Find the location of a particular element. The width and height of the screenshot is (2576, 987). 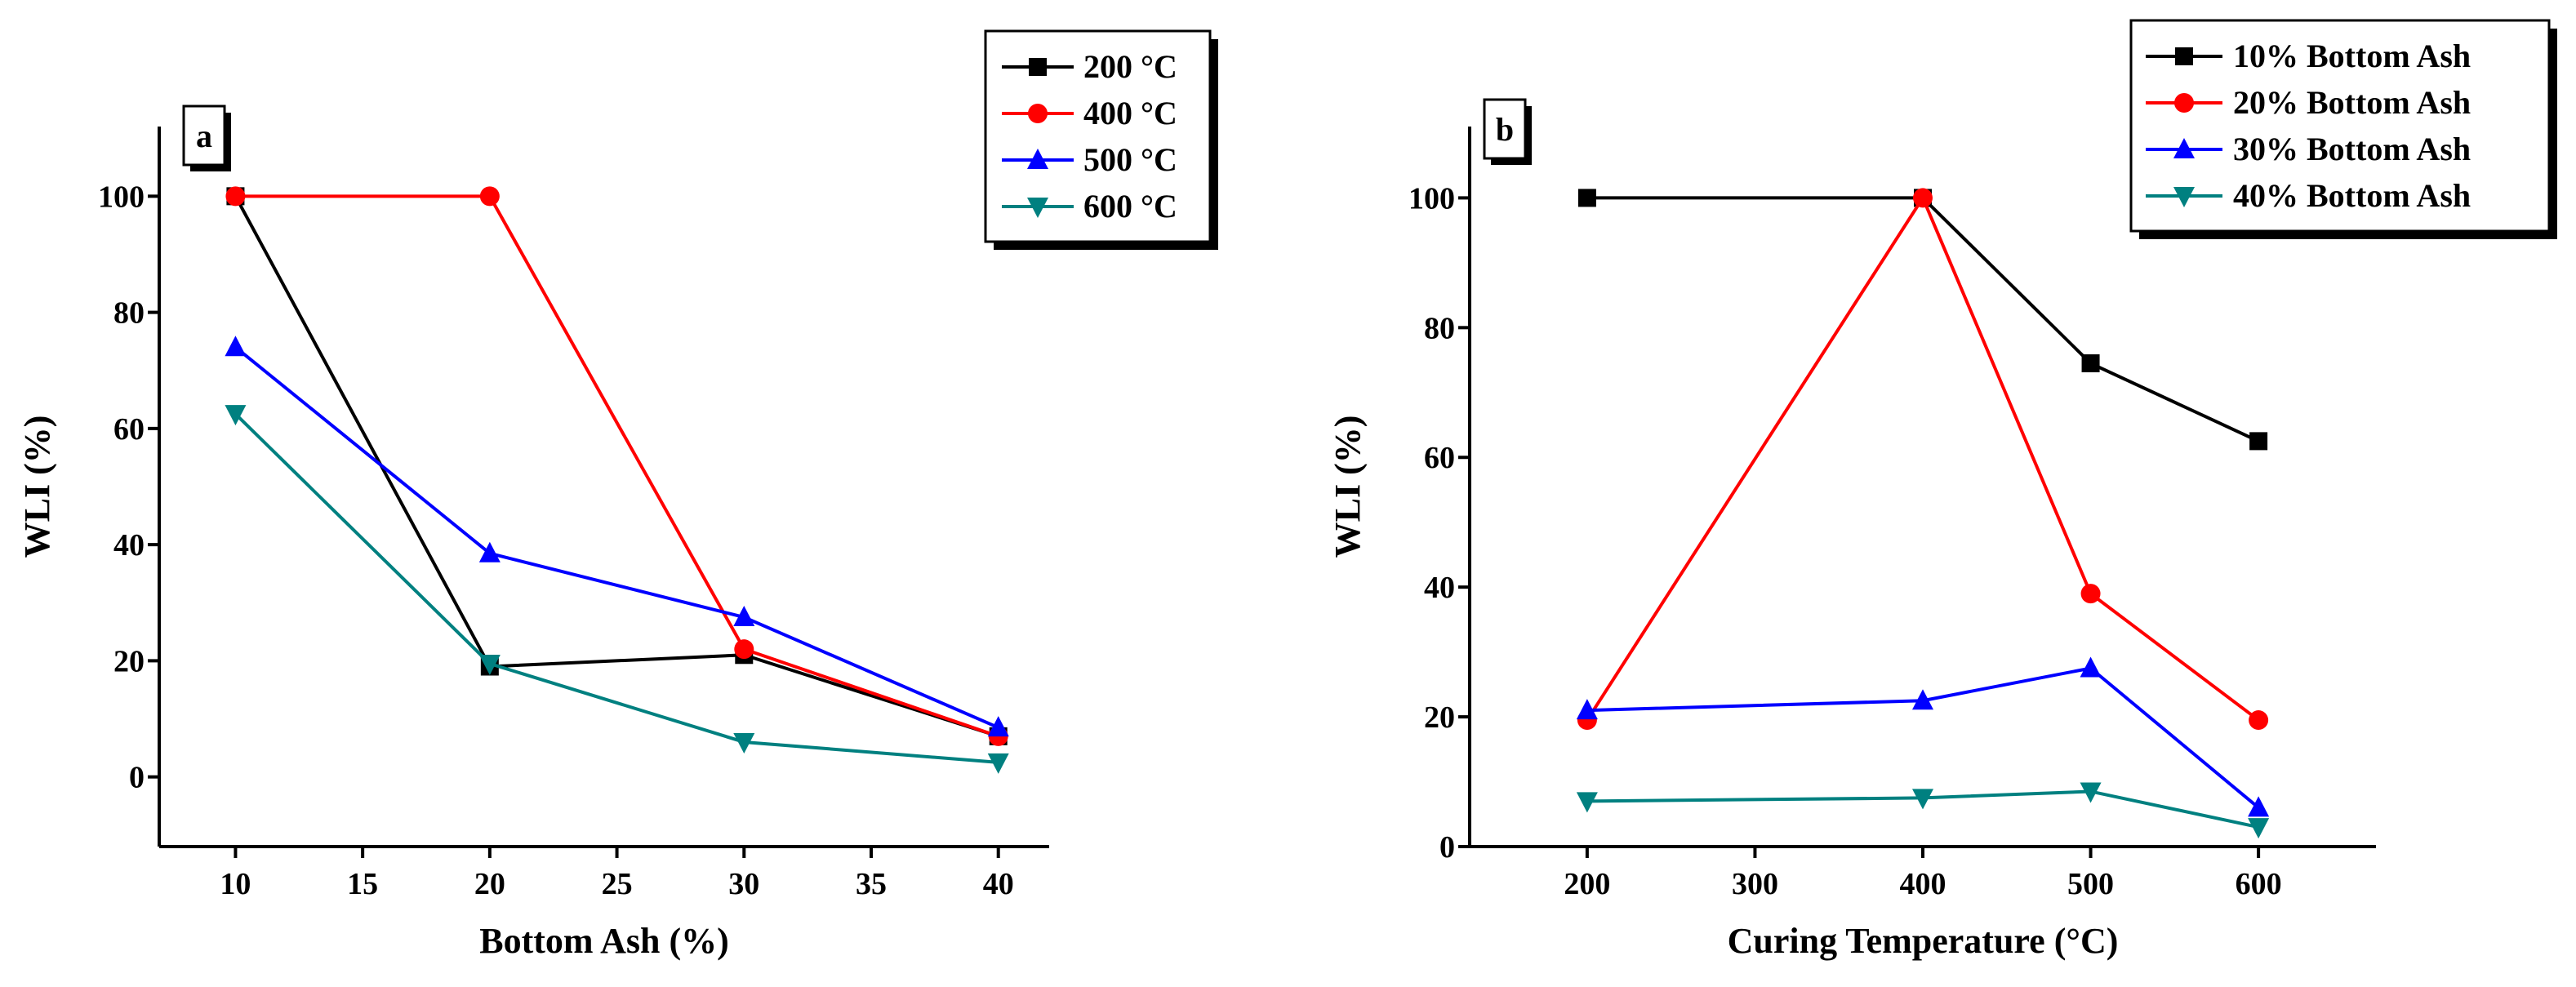

x-tick-label: 20 is located at coordinates (489, 884).